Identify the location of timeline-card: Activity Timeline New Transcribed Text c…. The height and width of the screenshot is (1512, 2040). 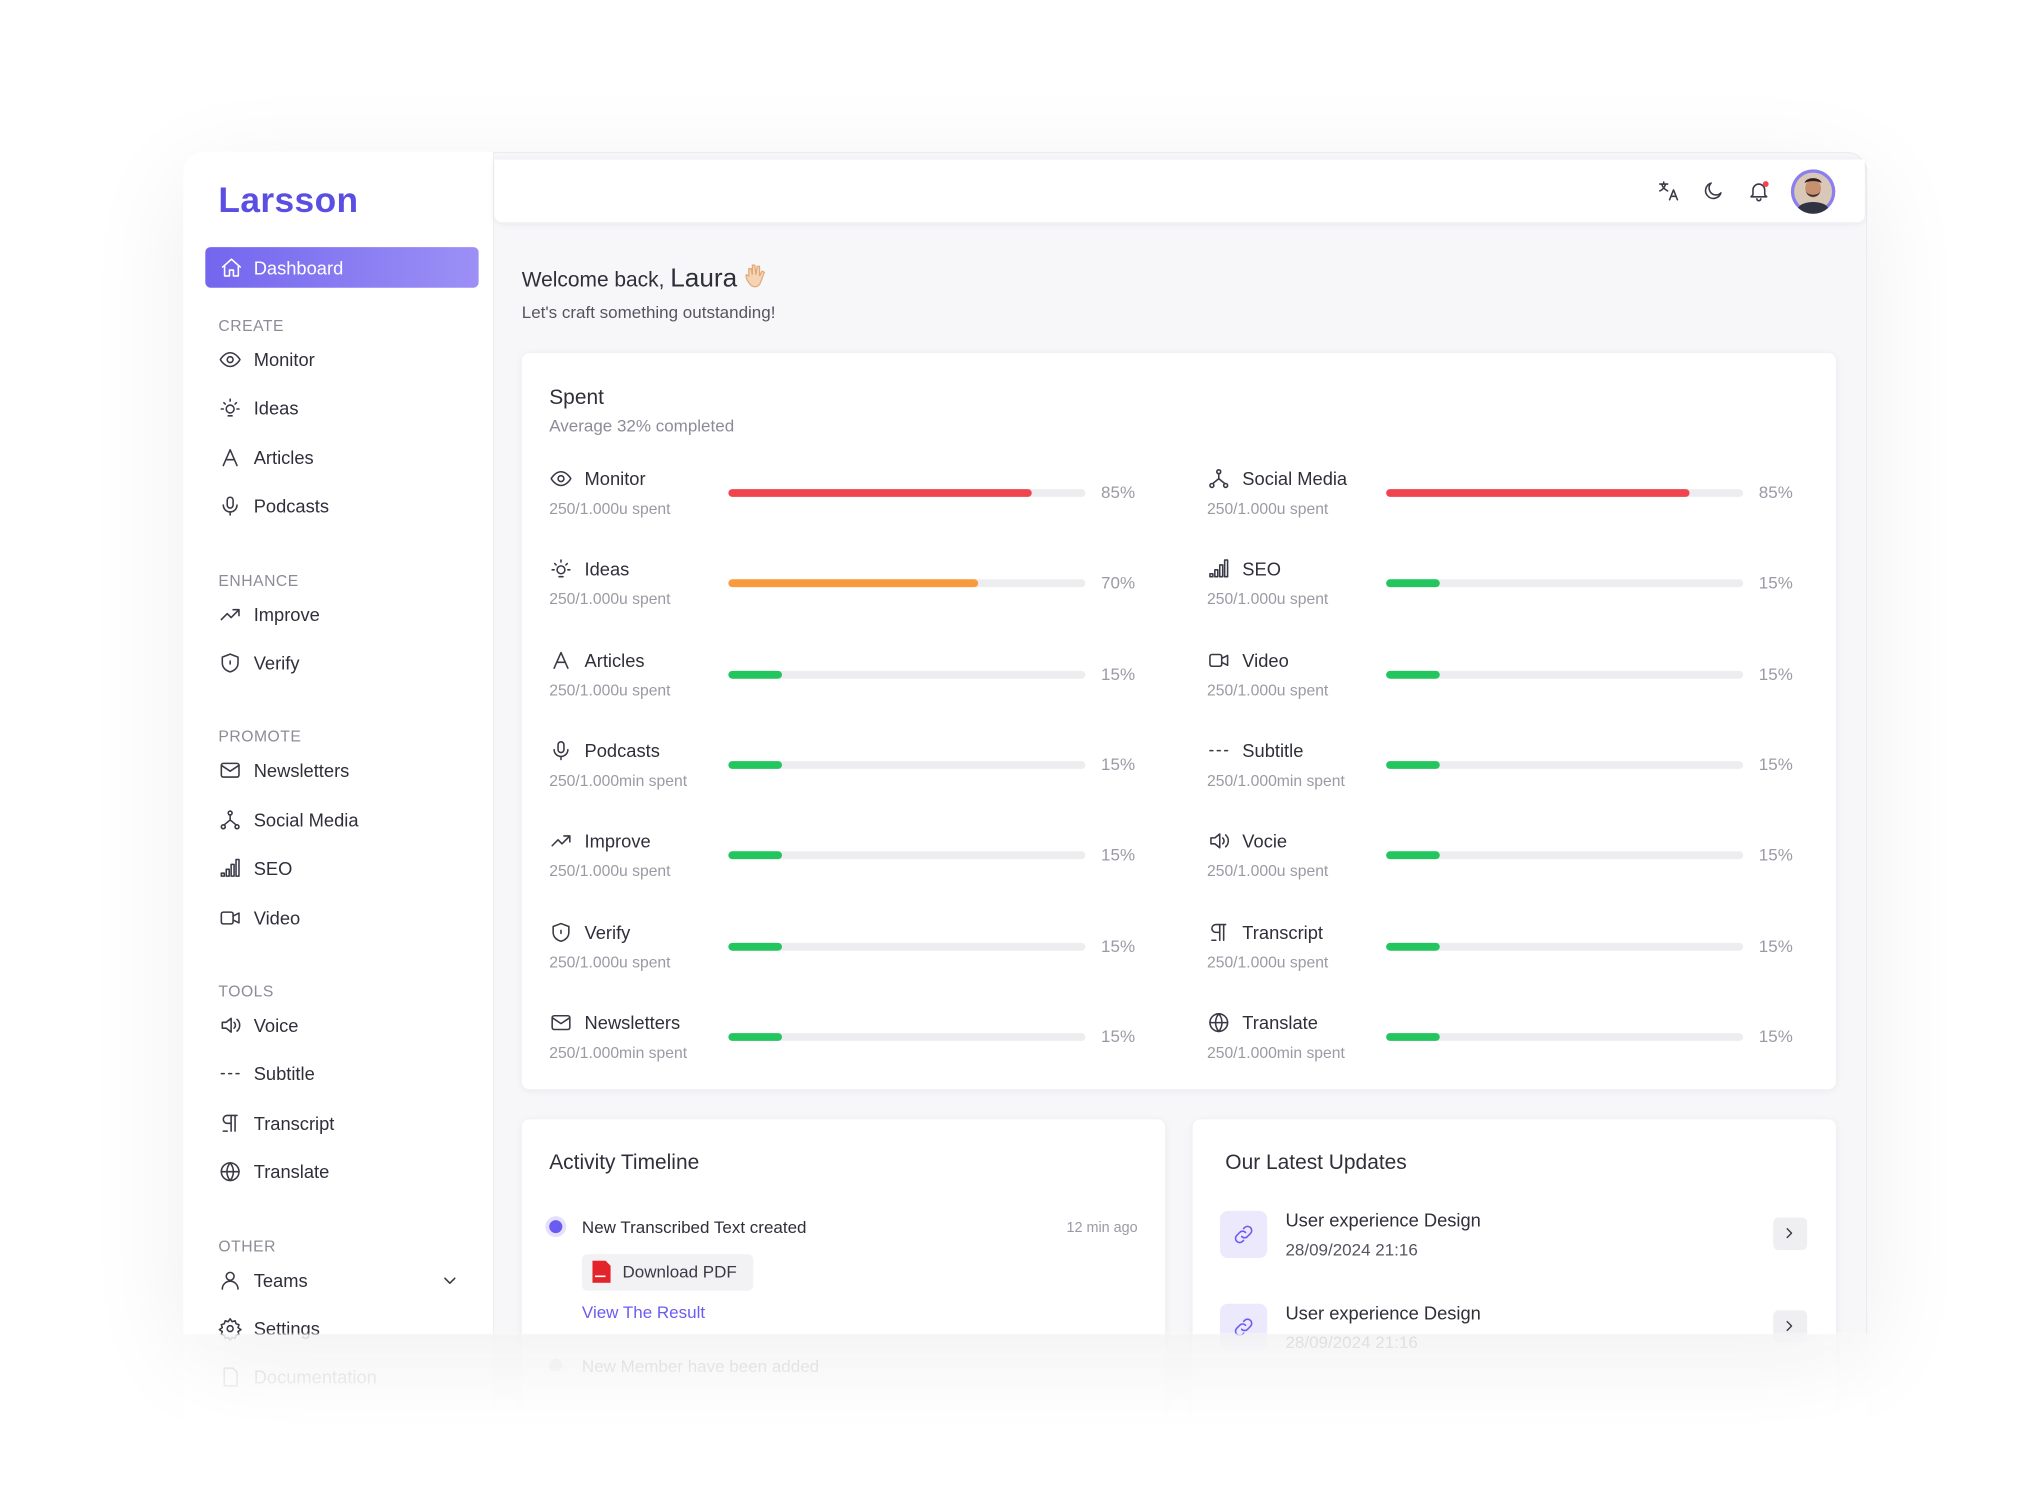
(843, 1315).